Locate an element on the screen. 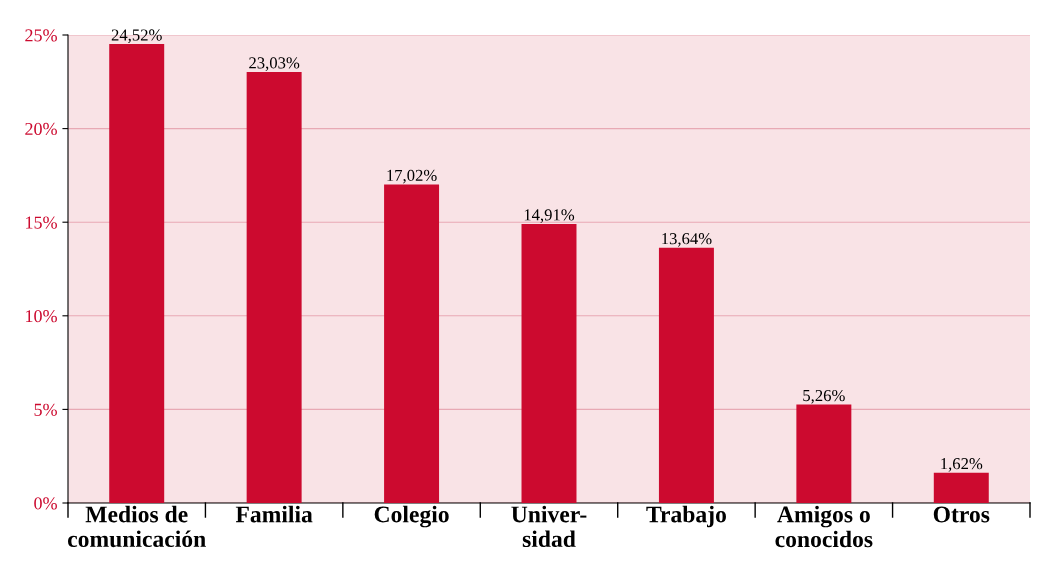 This screenshot has height=570, width=1038. y-tick-label: 0% is located at coordinates (45, 503).